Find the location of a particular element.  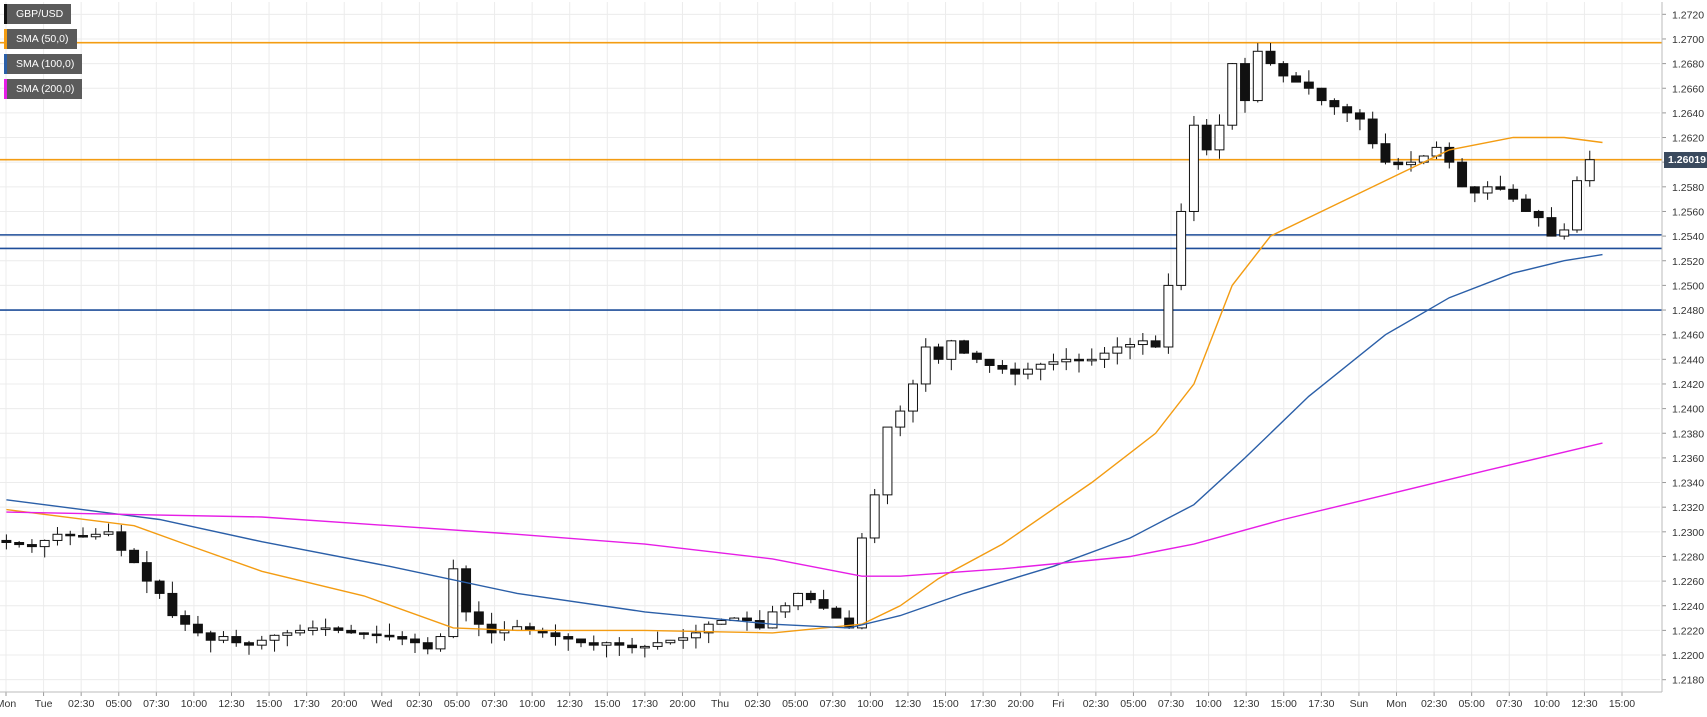

y-tick-label: 1.2680 is located at coordinates (1688, 65).